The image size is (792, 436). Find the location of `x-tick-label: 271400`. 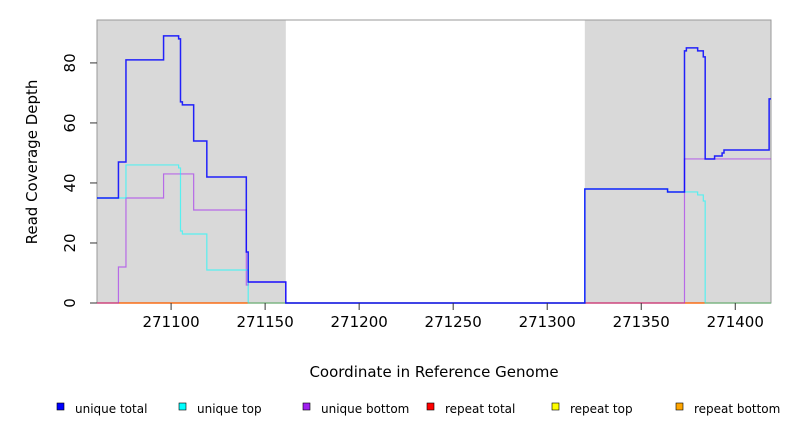

x-tick-label: 271400 is located at coordinates (735, 322).